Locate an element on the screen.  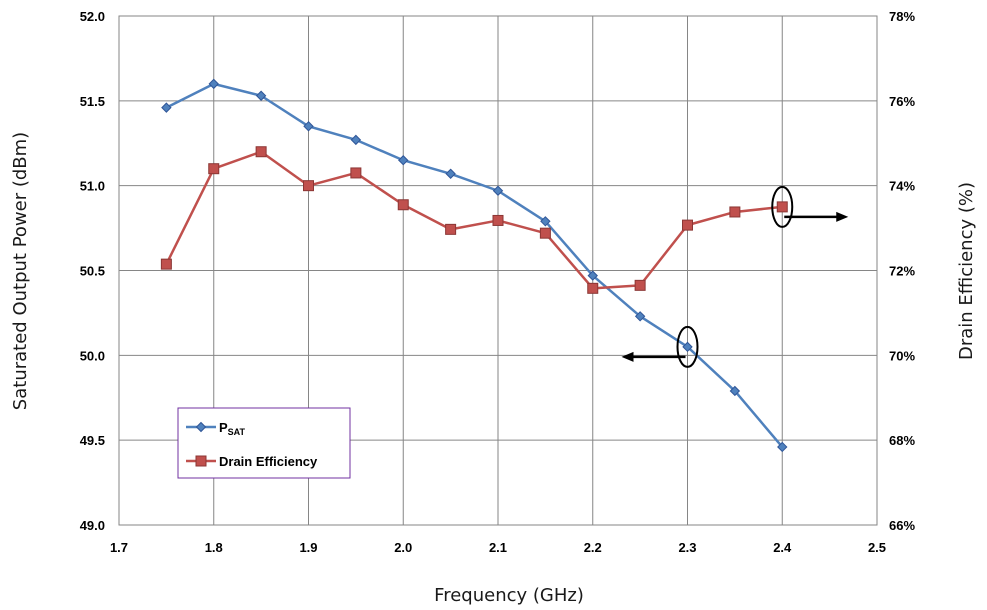
x-tick-label: 2.3 is located at coordinates (687, 547).